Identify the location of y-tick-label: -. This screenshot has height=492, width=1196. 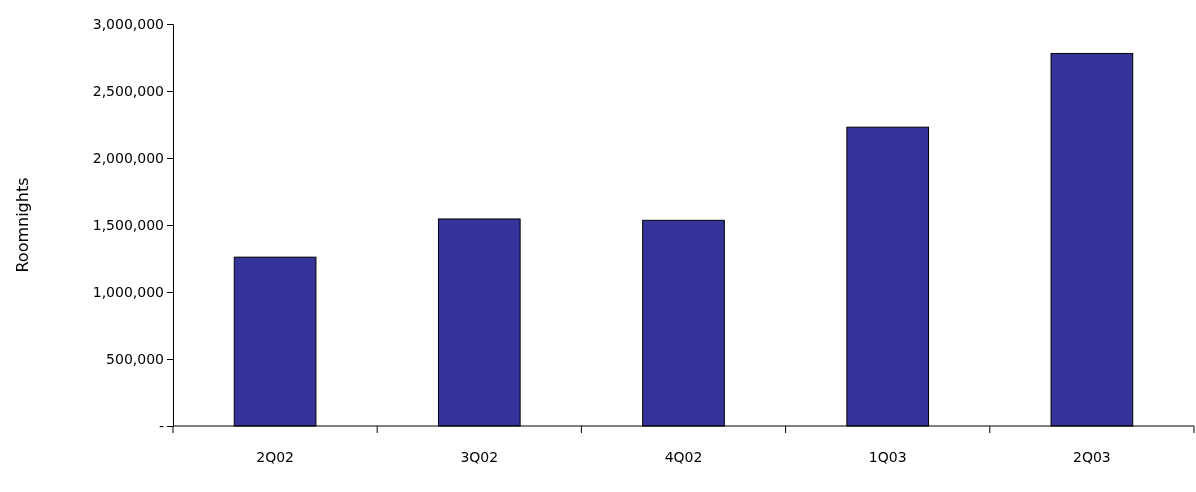
(161, 425).